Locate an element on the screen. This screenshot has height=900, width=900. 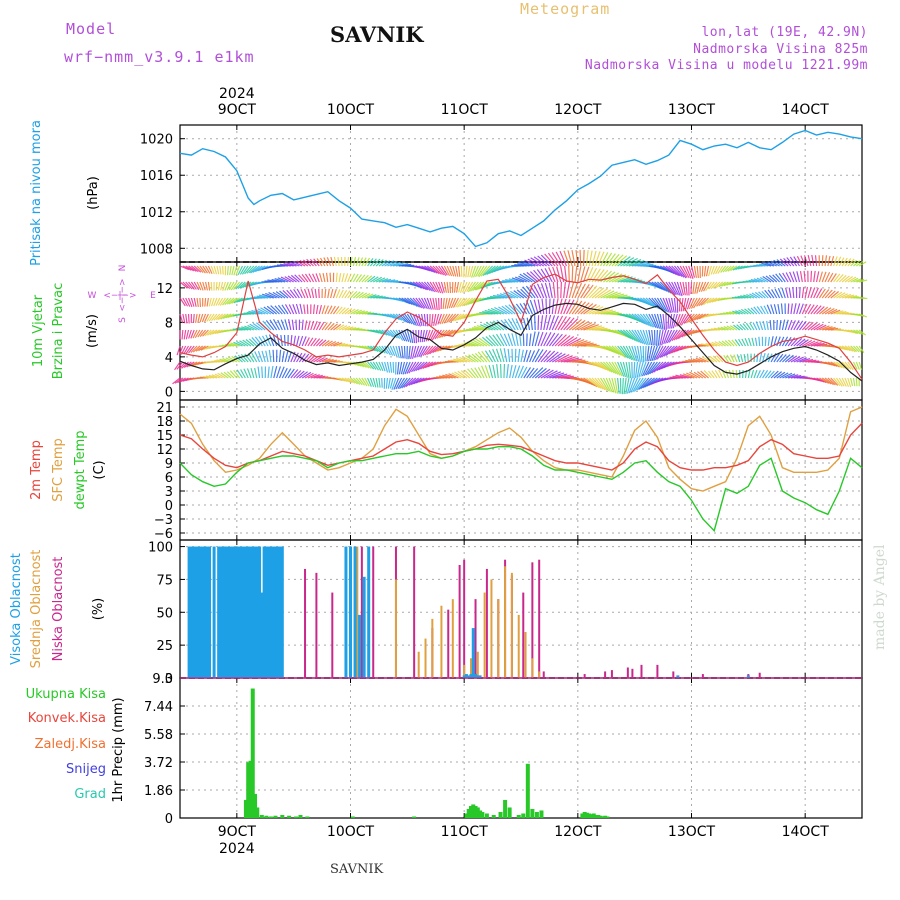
precip-legend-label: Grad is located at coordinates (90, 794).